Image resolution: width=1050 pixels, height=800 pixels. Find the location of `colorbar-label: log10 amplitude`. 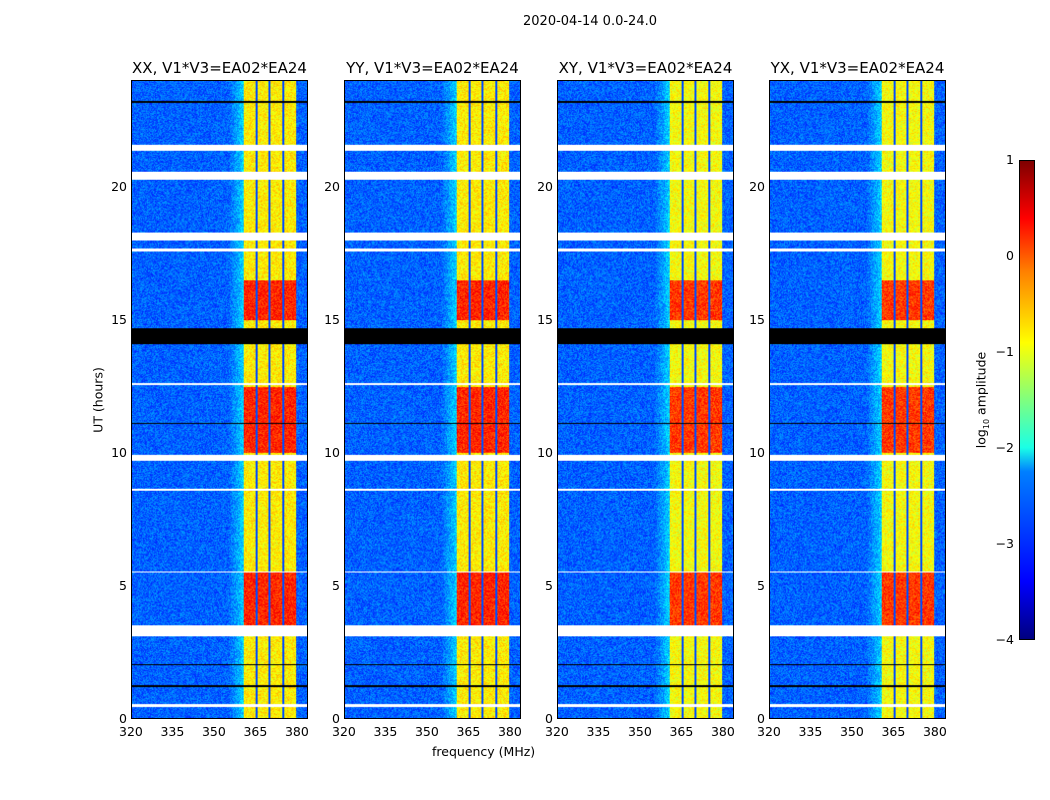

colorbar-label: log10 amplitude is located at coordinates (982, 400).